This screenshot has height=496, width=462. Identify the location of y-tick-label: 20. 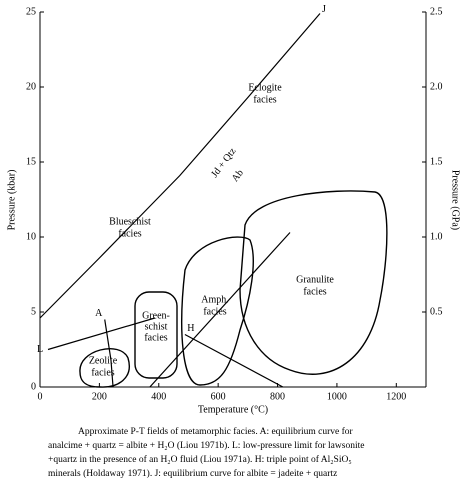
(31, 86).